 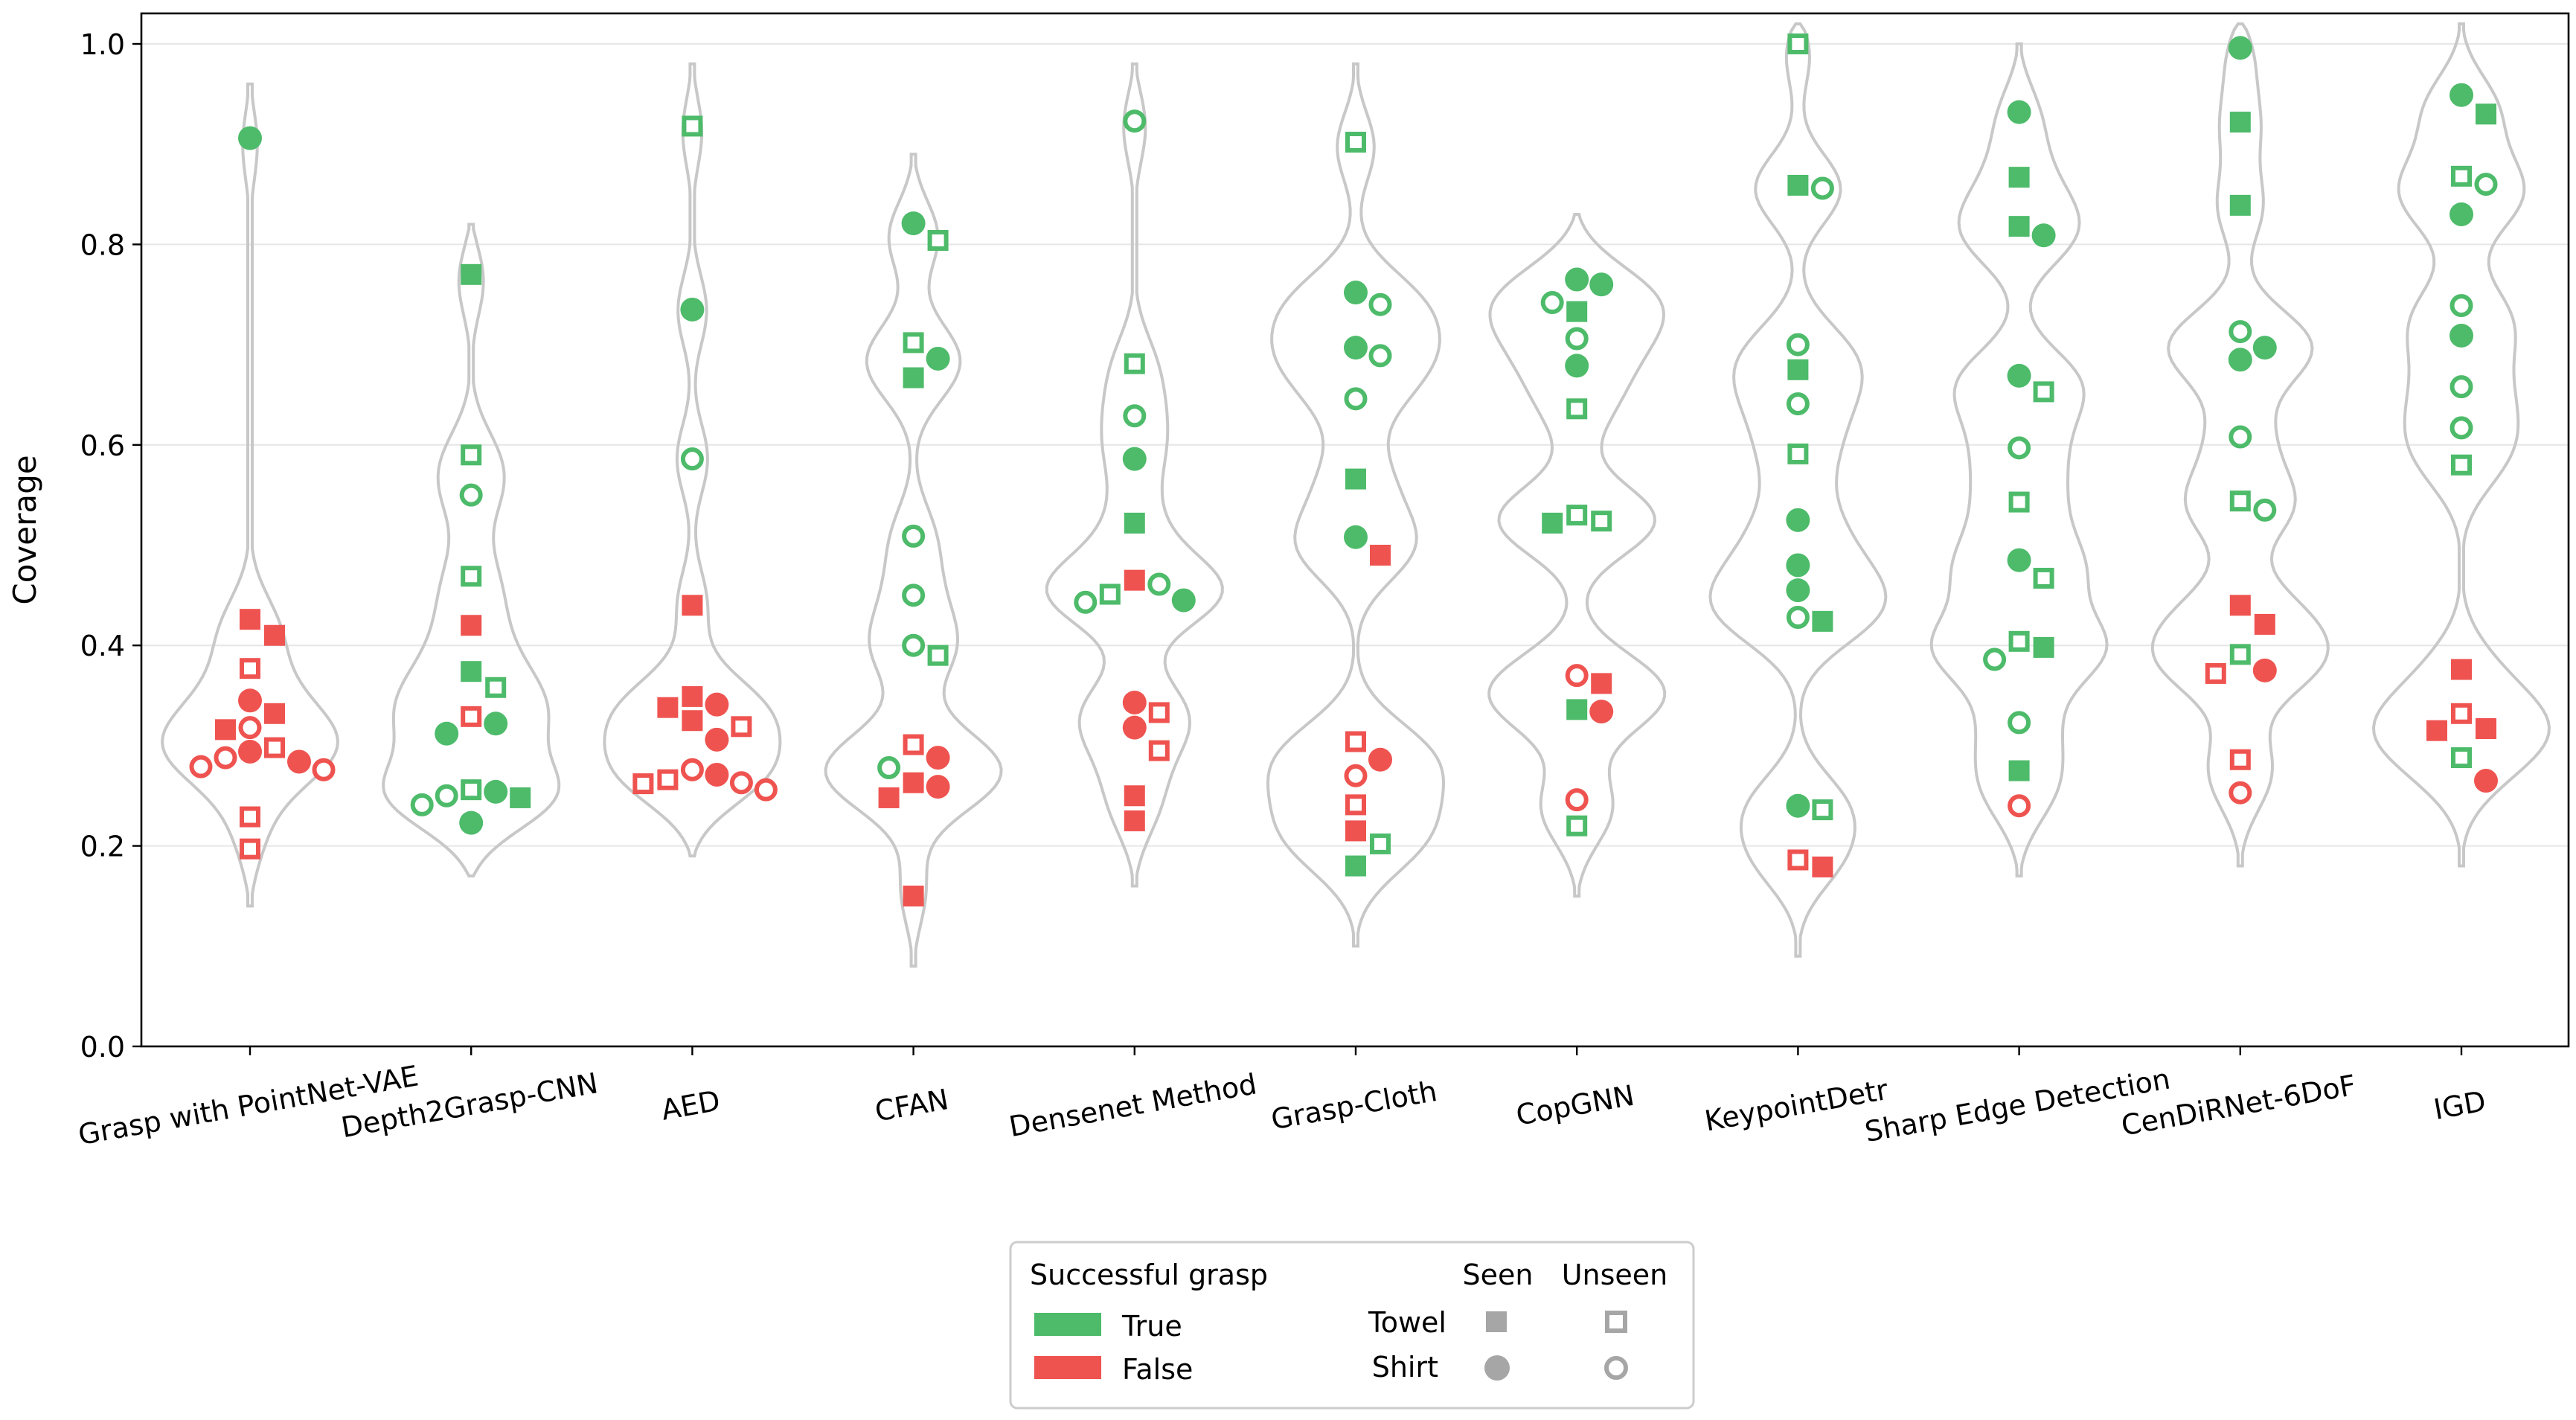 What do you see at coordinates (1067, 1367) in the screenshot?
I see `legend-false-swatch` at bounding box center [1067, 1367].